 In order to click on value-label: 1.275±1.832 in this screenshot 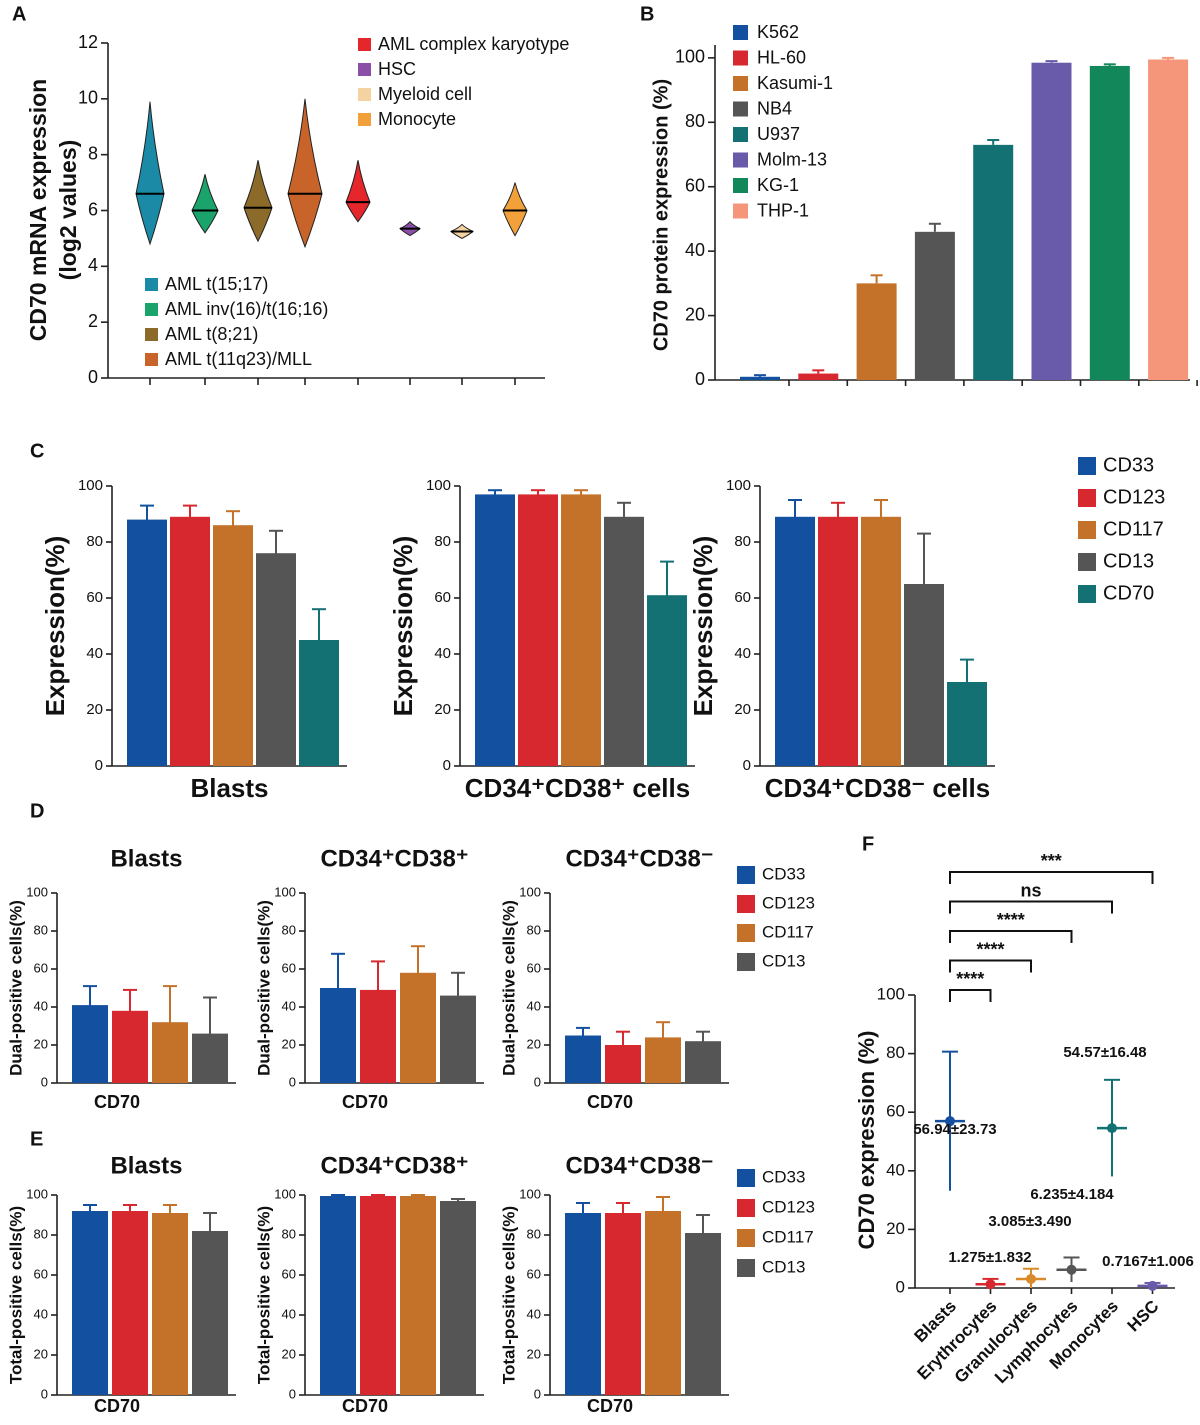, I will do `click(989, 1257)`.